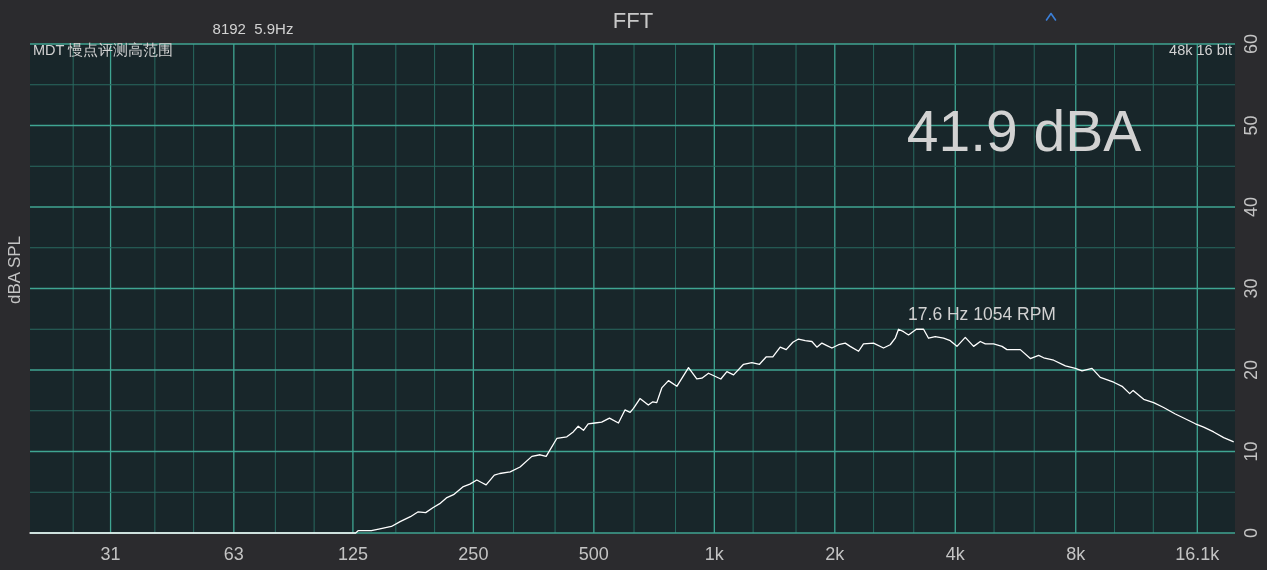 This screenshot has width=1267, height=570. What do you see at coordinates (1251, 288) in the screenshot?
I see `y-tick-label: 30` at bounding box center [1251, 288].